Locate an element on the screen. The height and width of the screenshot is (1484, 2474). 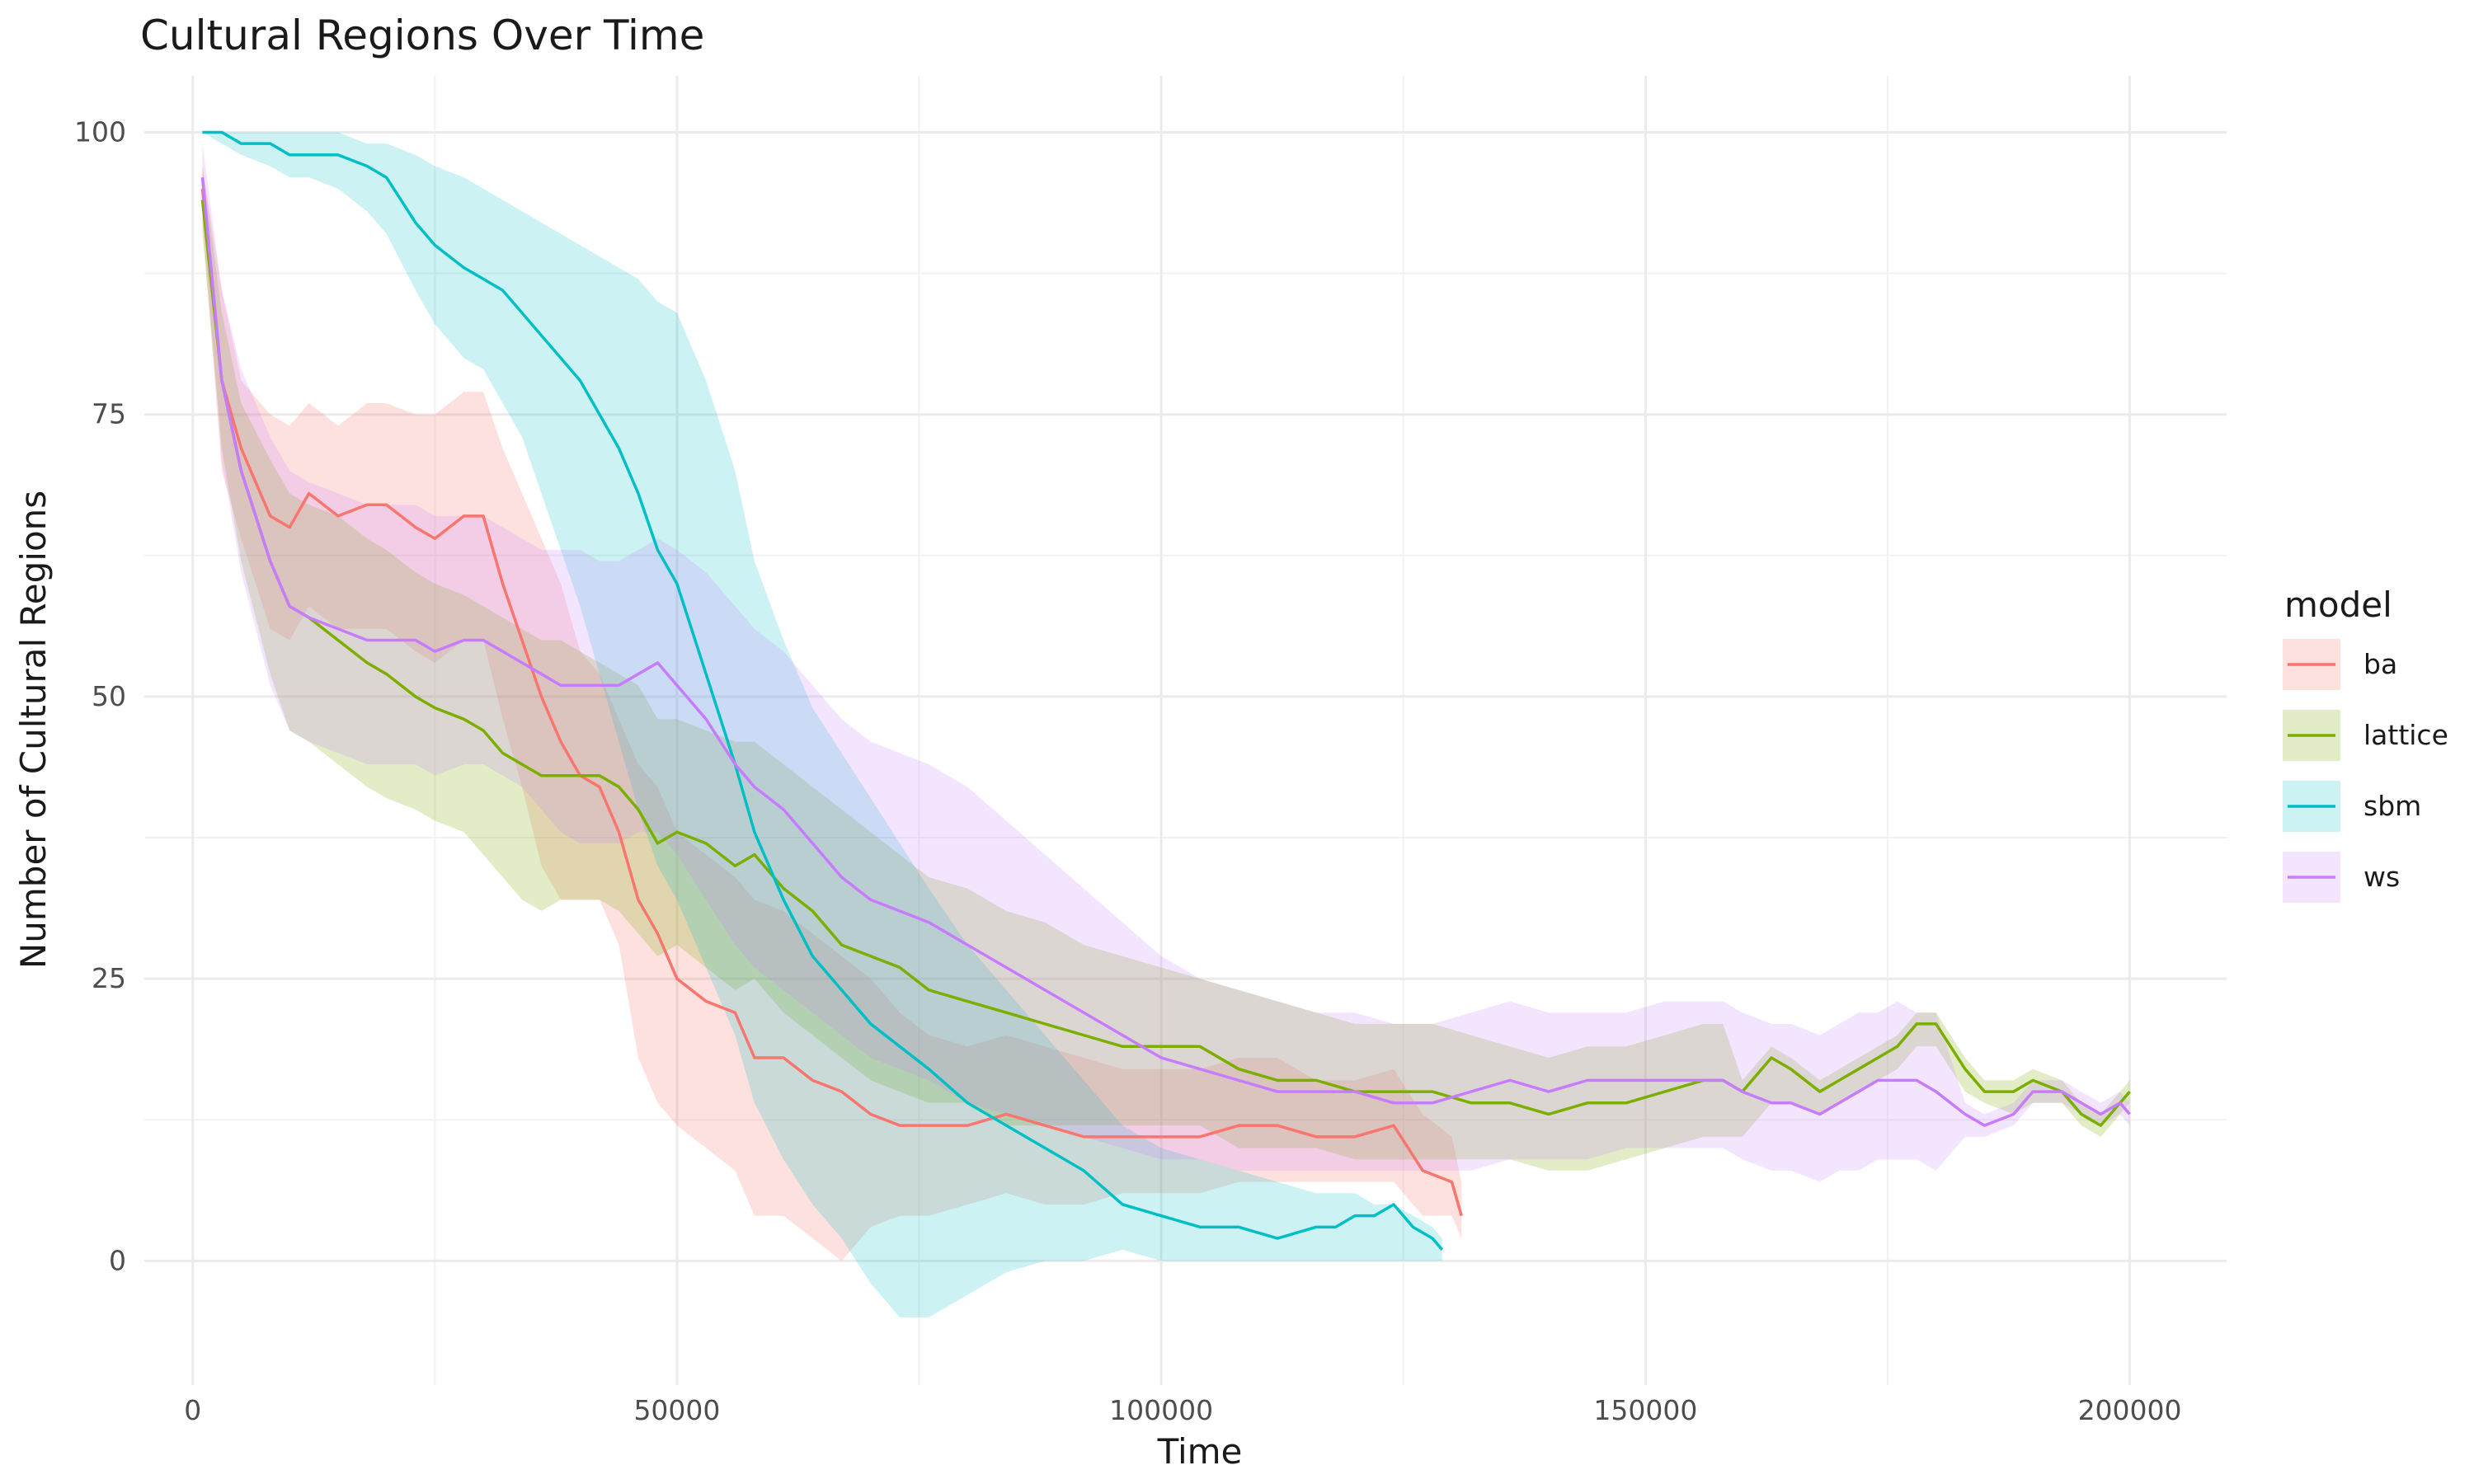
y-tick-label: 75 is located at coordinates (109, 414).